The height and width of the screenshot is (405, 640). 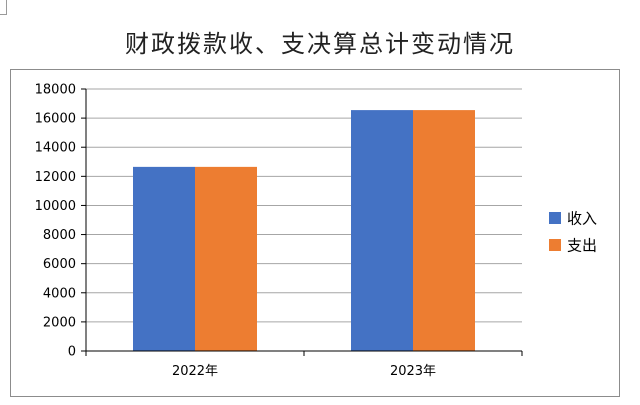 I want to click on y-tick-label: 0, so click(x=72, y=352).